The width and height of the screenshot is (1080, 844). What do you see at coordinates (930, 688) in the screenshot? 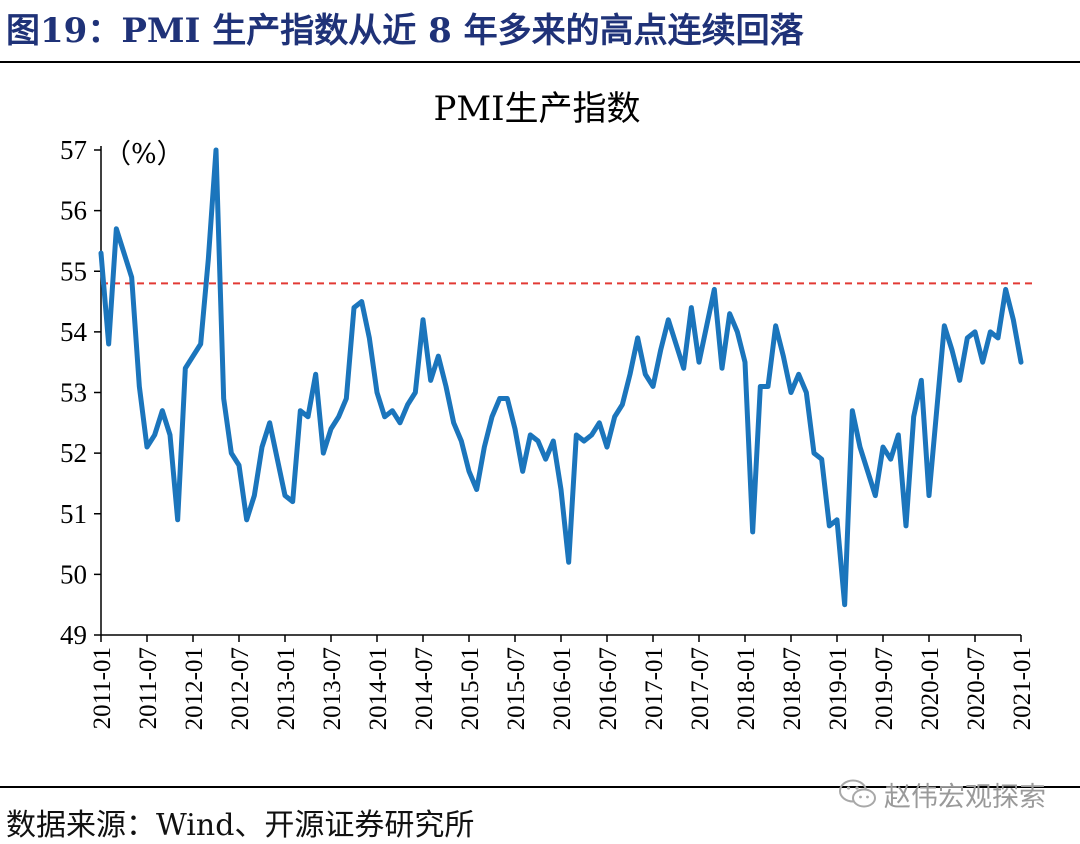
I see `x-tick-label: 2020-01` at bounding box center [930, 688].